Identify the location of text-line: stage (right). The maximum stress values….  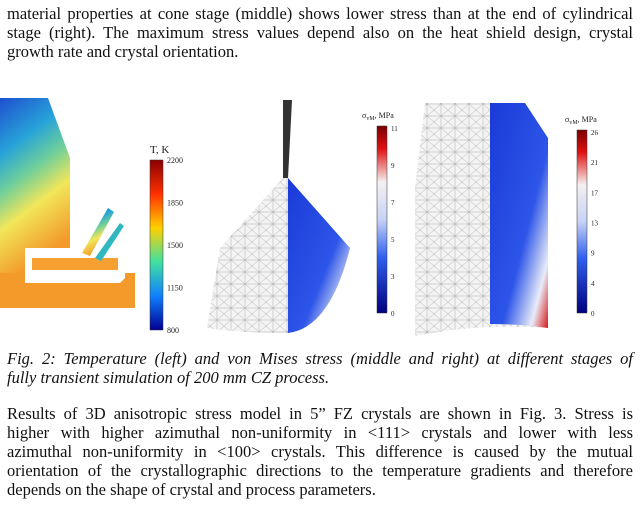
(320, 32).